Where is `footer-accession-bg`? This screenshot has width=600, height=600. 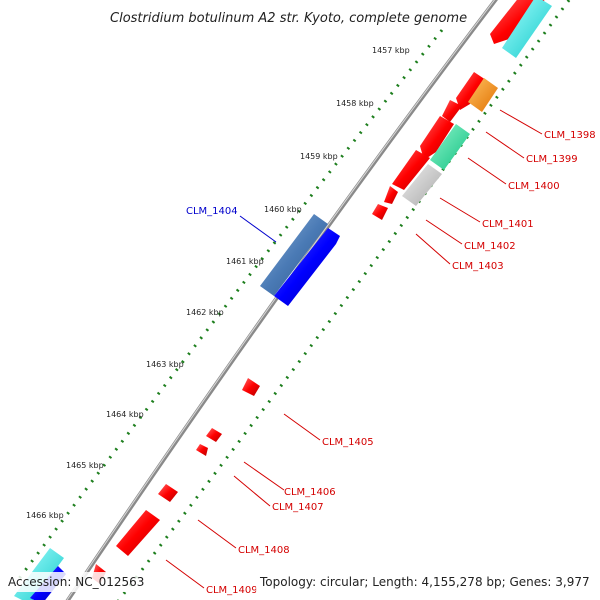 footer-accession-bg is located at coordinates (75, 582).